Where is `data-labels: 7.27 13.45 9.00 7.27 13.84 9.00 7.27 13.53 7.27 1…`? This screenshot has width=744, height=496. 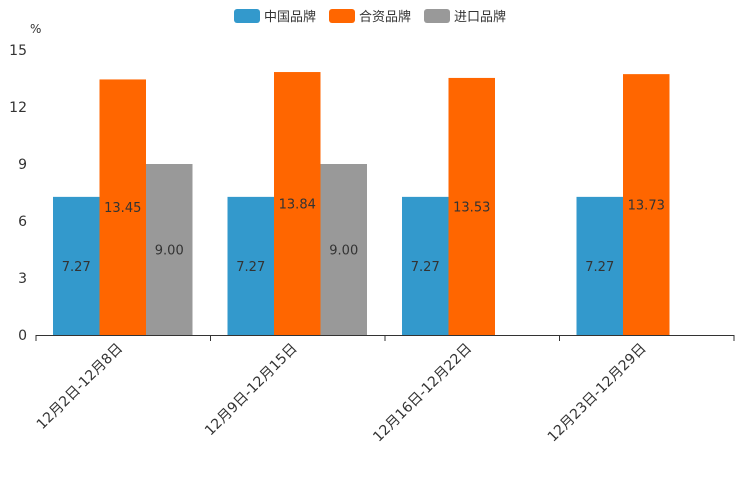
data-labels: 7.27 13.45 9.00 7.27 13.84 9.00 7.27 13.53 7.27 1… is located at coordinates (363, 236).